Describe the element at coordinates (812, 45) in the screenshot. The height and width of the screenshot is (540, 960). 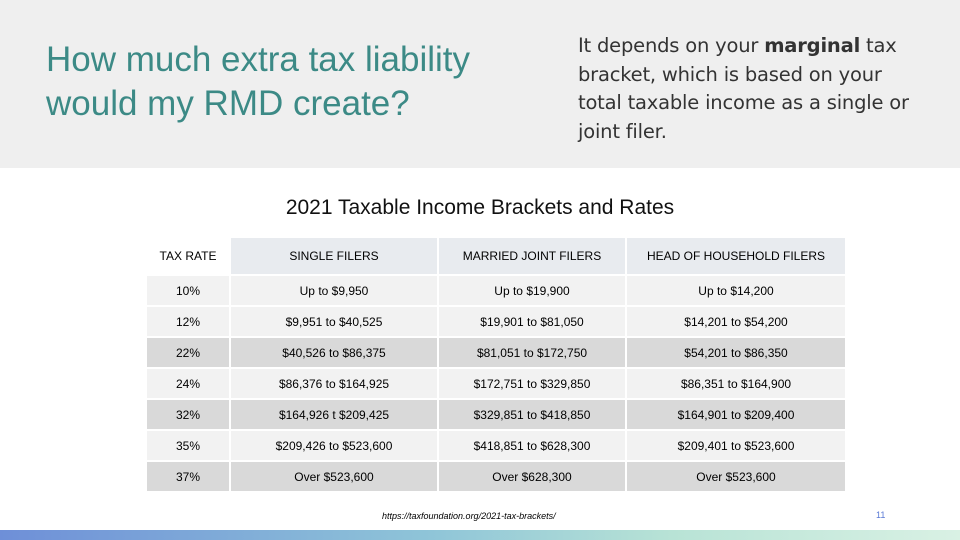
I see `explanation-bold: marginal` at that location.